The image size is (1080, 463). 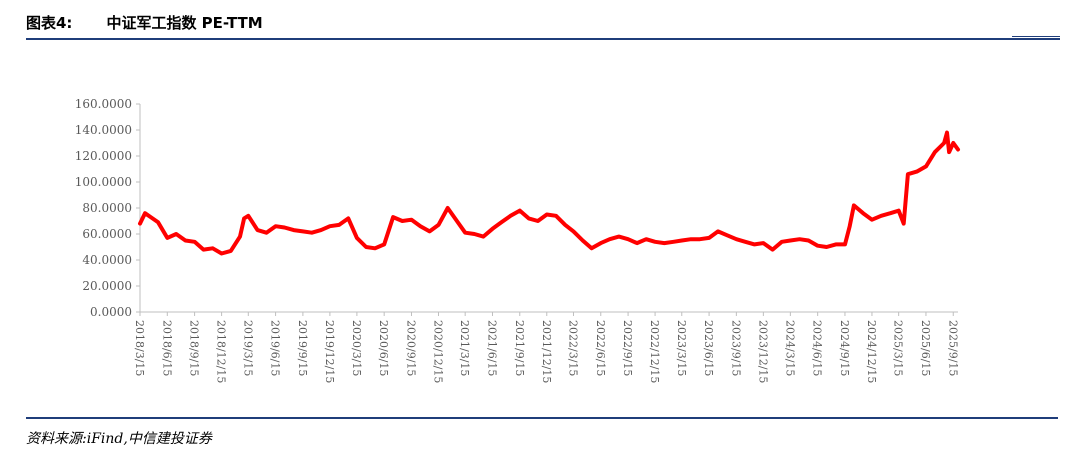 What do you see at coordinates (107, 286) in the screenshot?
I see `y-tick-label: 20.0000` at bounding box center [107, 286].